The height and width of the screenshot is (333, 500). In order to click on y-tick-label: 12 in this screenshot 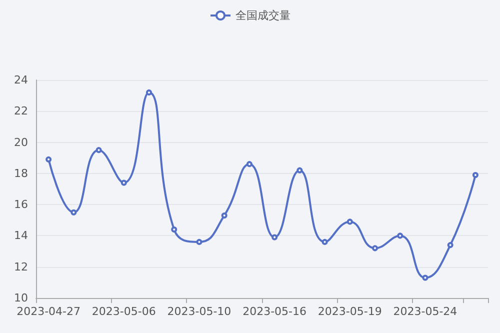, I will do `click(21, 267)`.